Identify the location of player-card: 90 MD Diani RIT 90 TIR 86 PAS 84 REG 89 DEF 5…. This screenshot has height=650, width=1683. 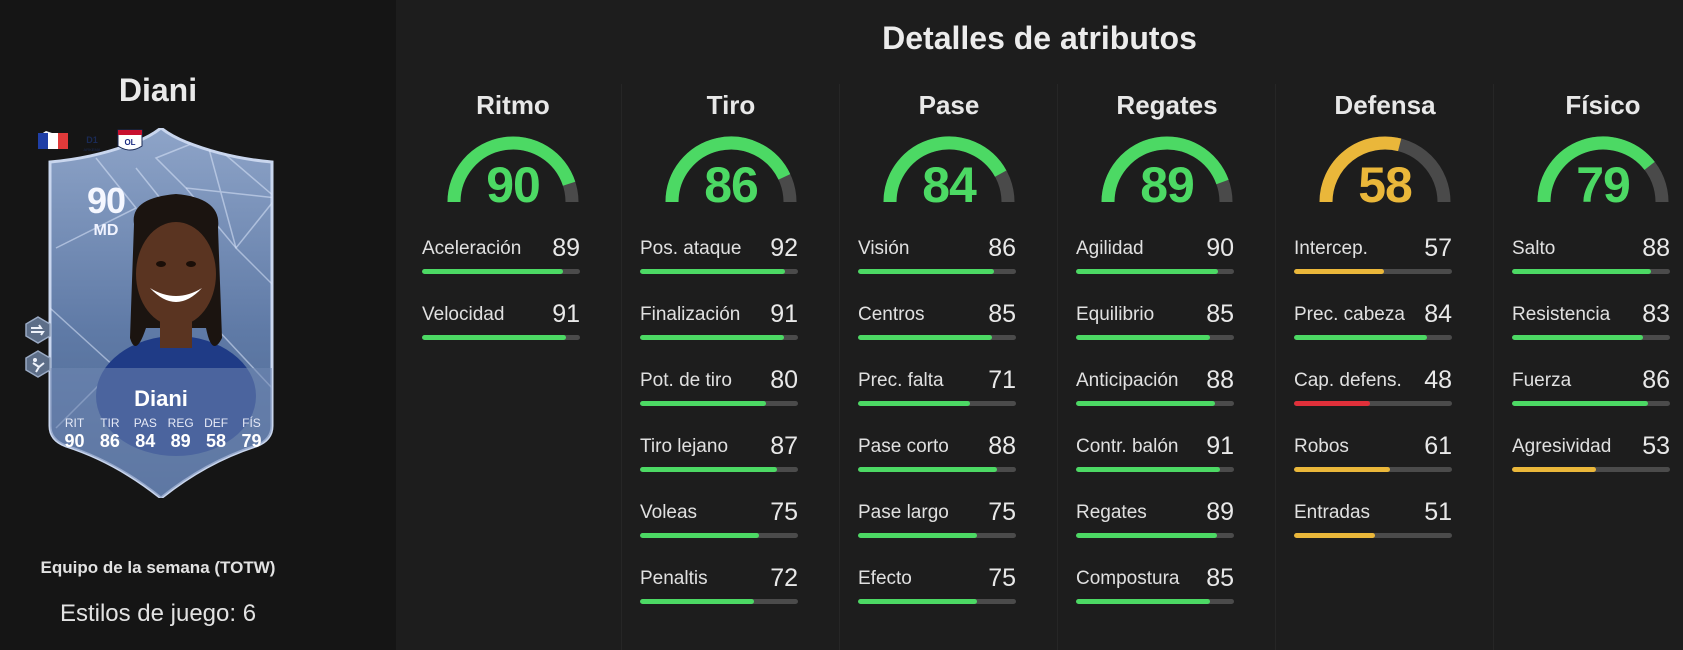
(161, 313).